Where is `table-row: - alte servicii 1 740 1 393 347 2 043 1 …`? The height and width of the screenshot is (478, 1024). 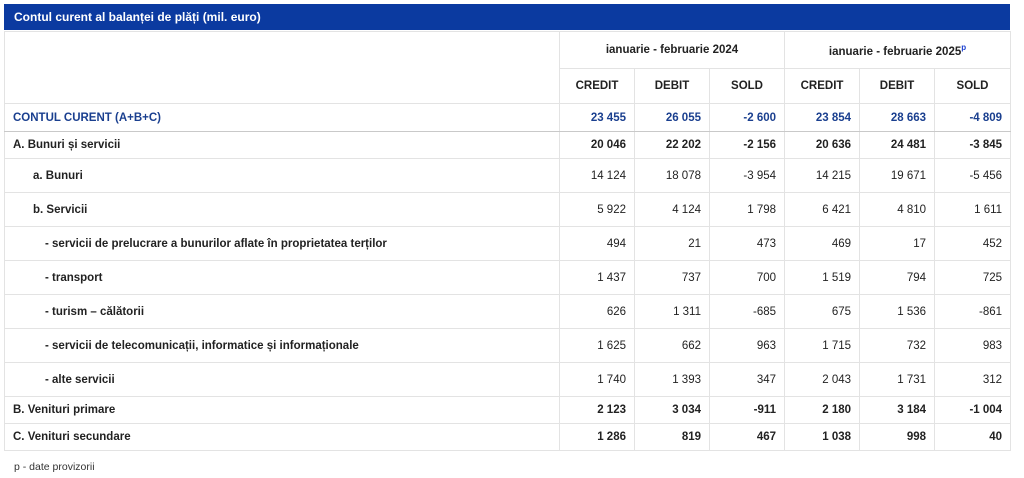
table-row: - alte servicii 1 740 1 393 347 2 043 1 … is located at coordinates (508, 379).